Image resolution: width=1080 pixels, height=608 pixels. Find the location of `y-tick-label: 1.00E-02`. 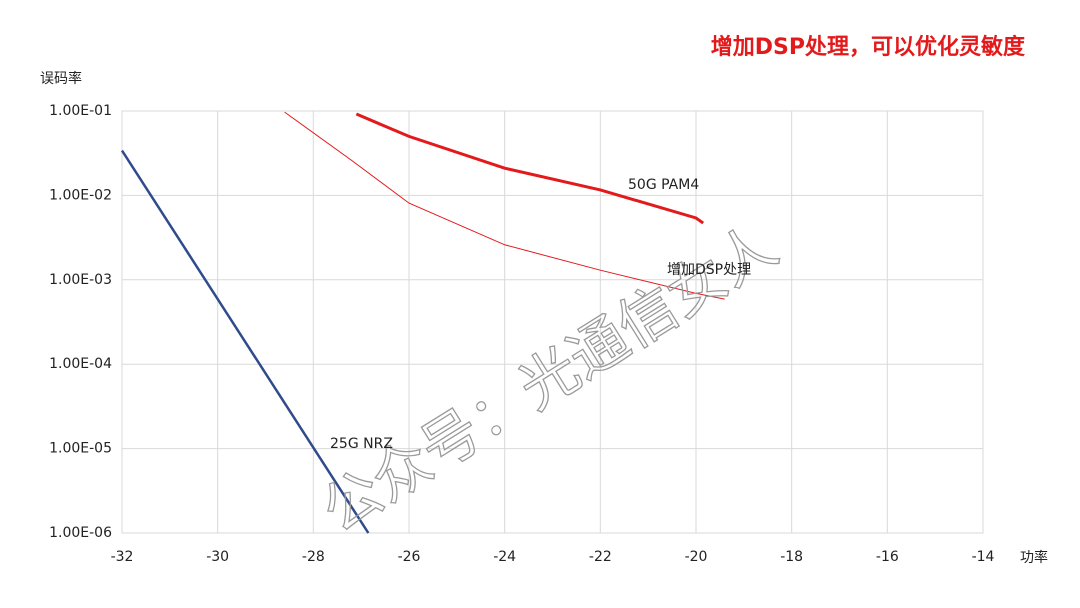

y-tick-label: 1.00E-02 is located at coordinates (80, 195).